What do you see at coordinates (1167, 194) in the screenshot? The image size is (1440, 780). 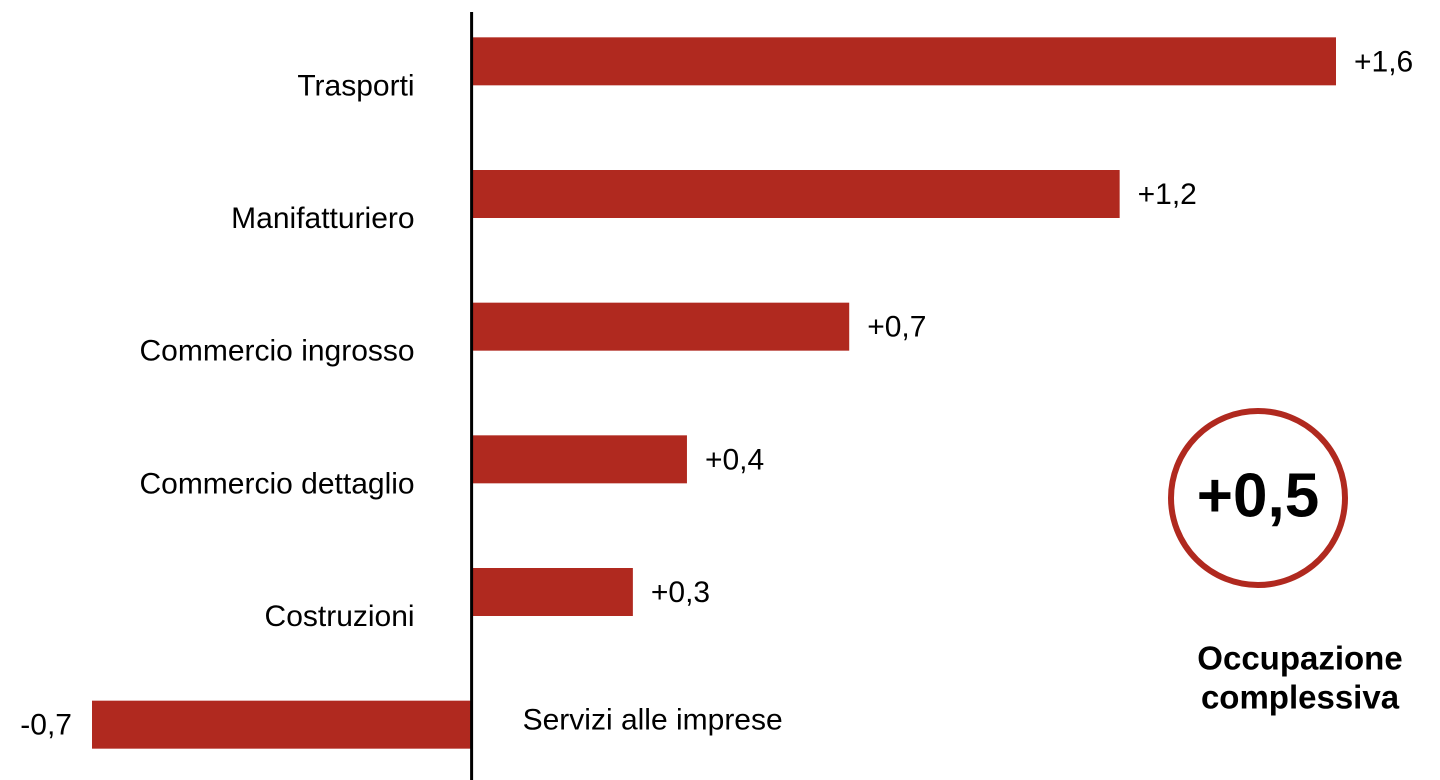 I see `value-label: +1,2` at bounding box center [1167, 194].